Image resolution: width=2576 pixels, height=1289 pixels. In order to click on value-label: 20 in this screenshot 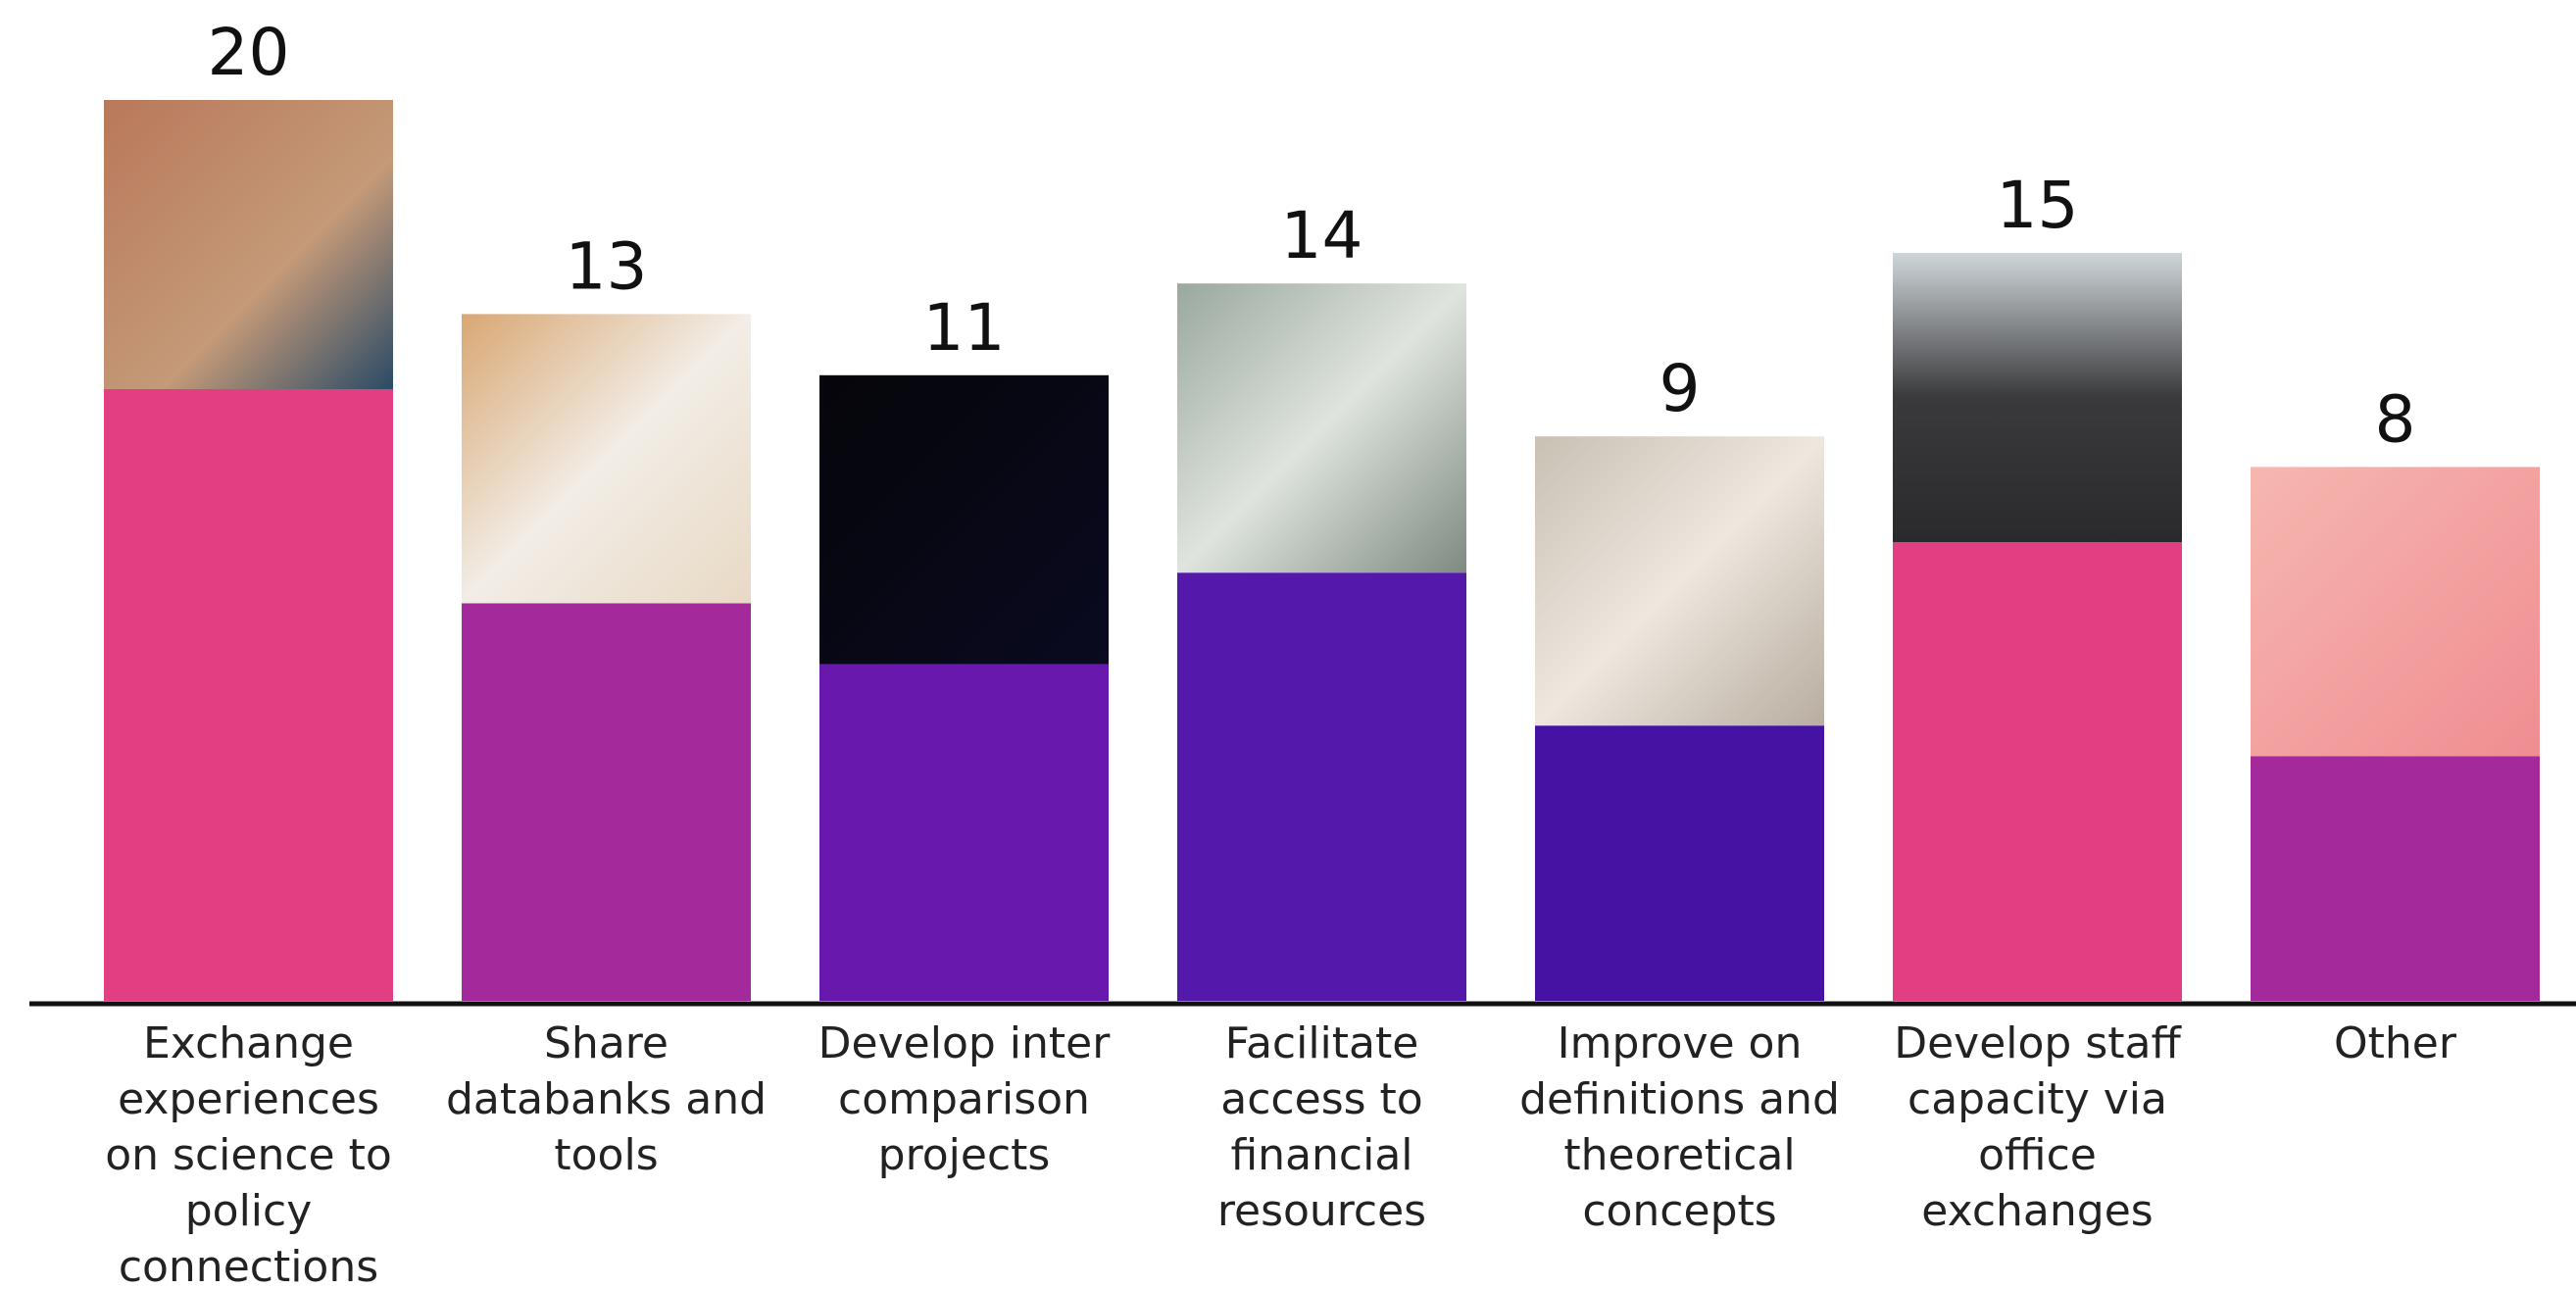, I will do `click(249, 52)`.